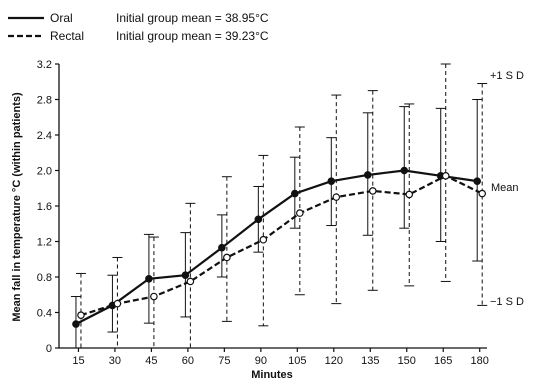 The height and width of the screenshot is (383, 539). I want to click on legend-oral-label: Oral, so click(61, 18).